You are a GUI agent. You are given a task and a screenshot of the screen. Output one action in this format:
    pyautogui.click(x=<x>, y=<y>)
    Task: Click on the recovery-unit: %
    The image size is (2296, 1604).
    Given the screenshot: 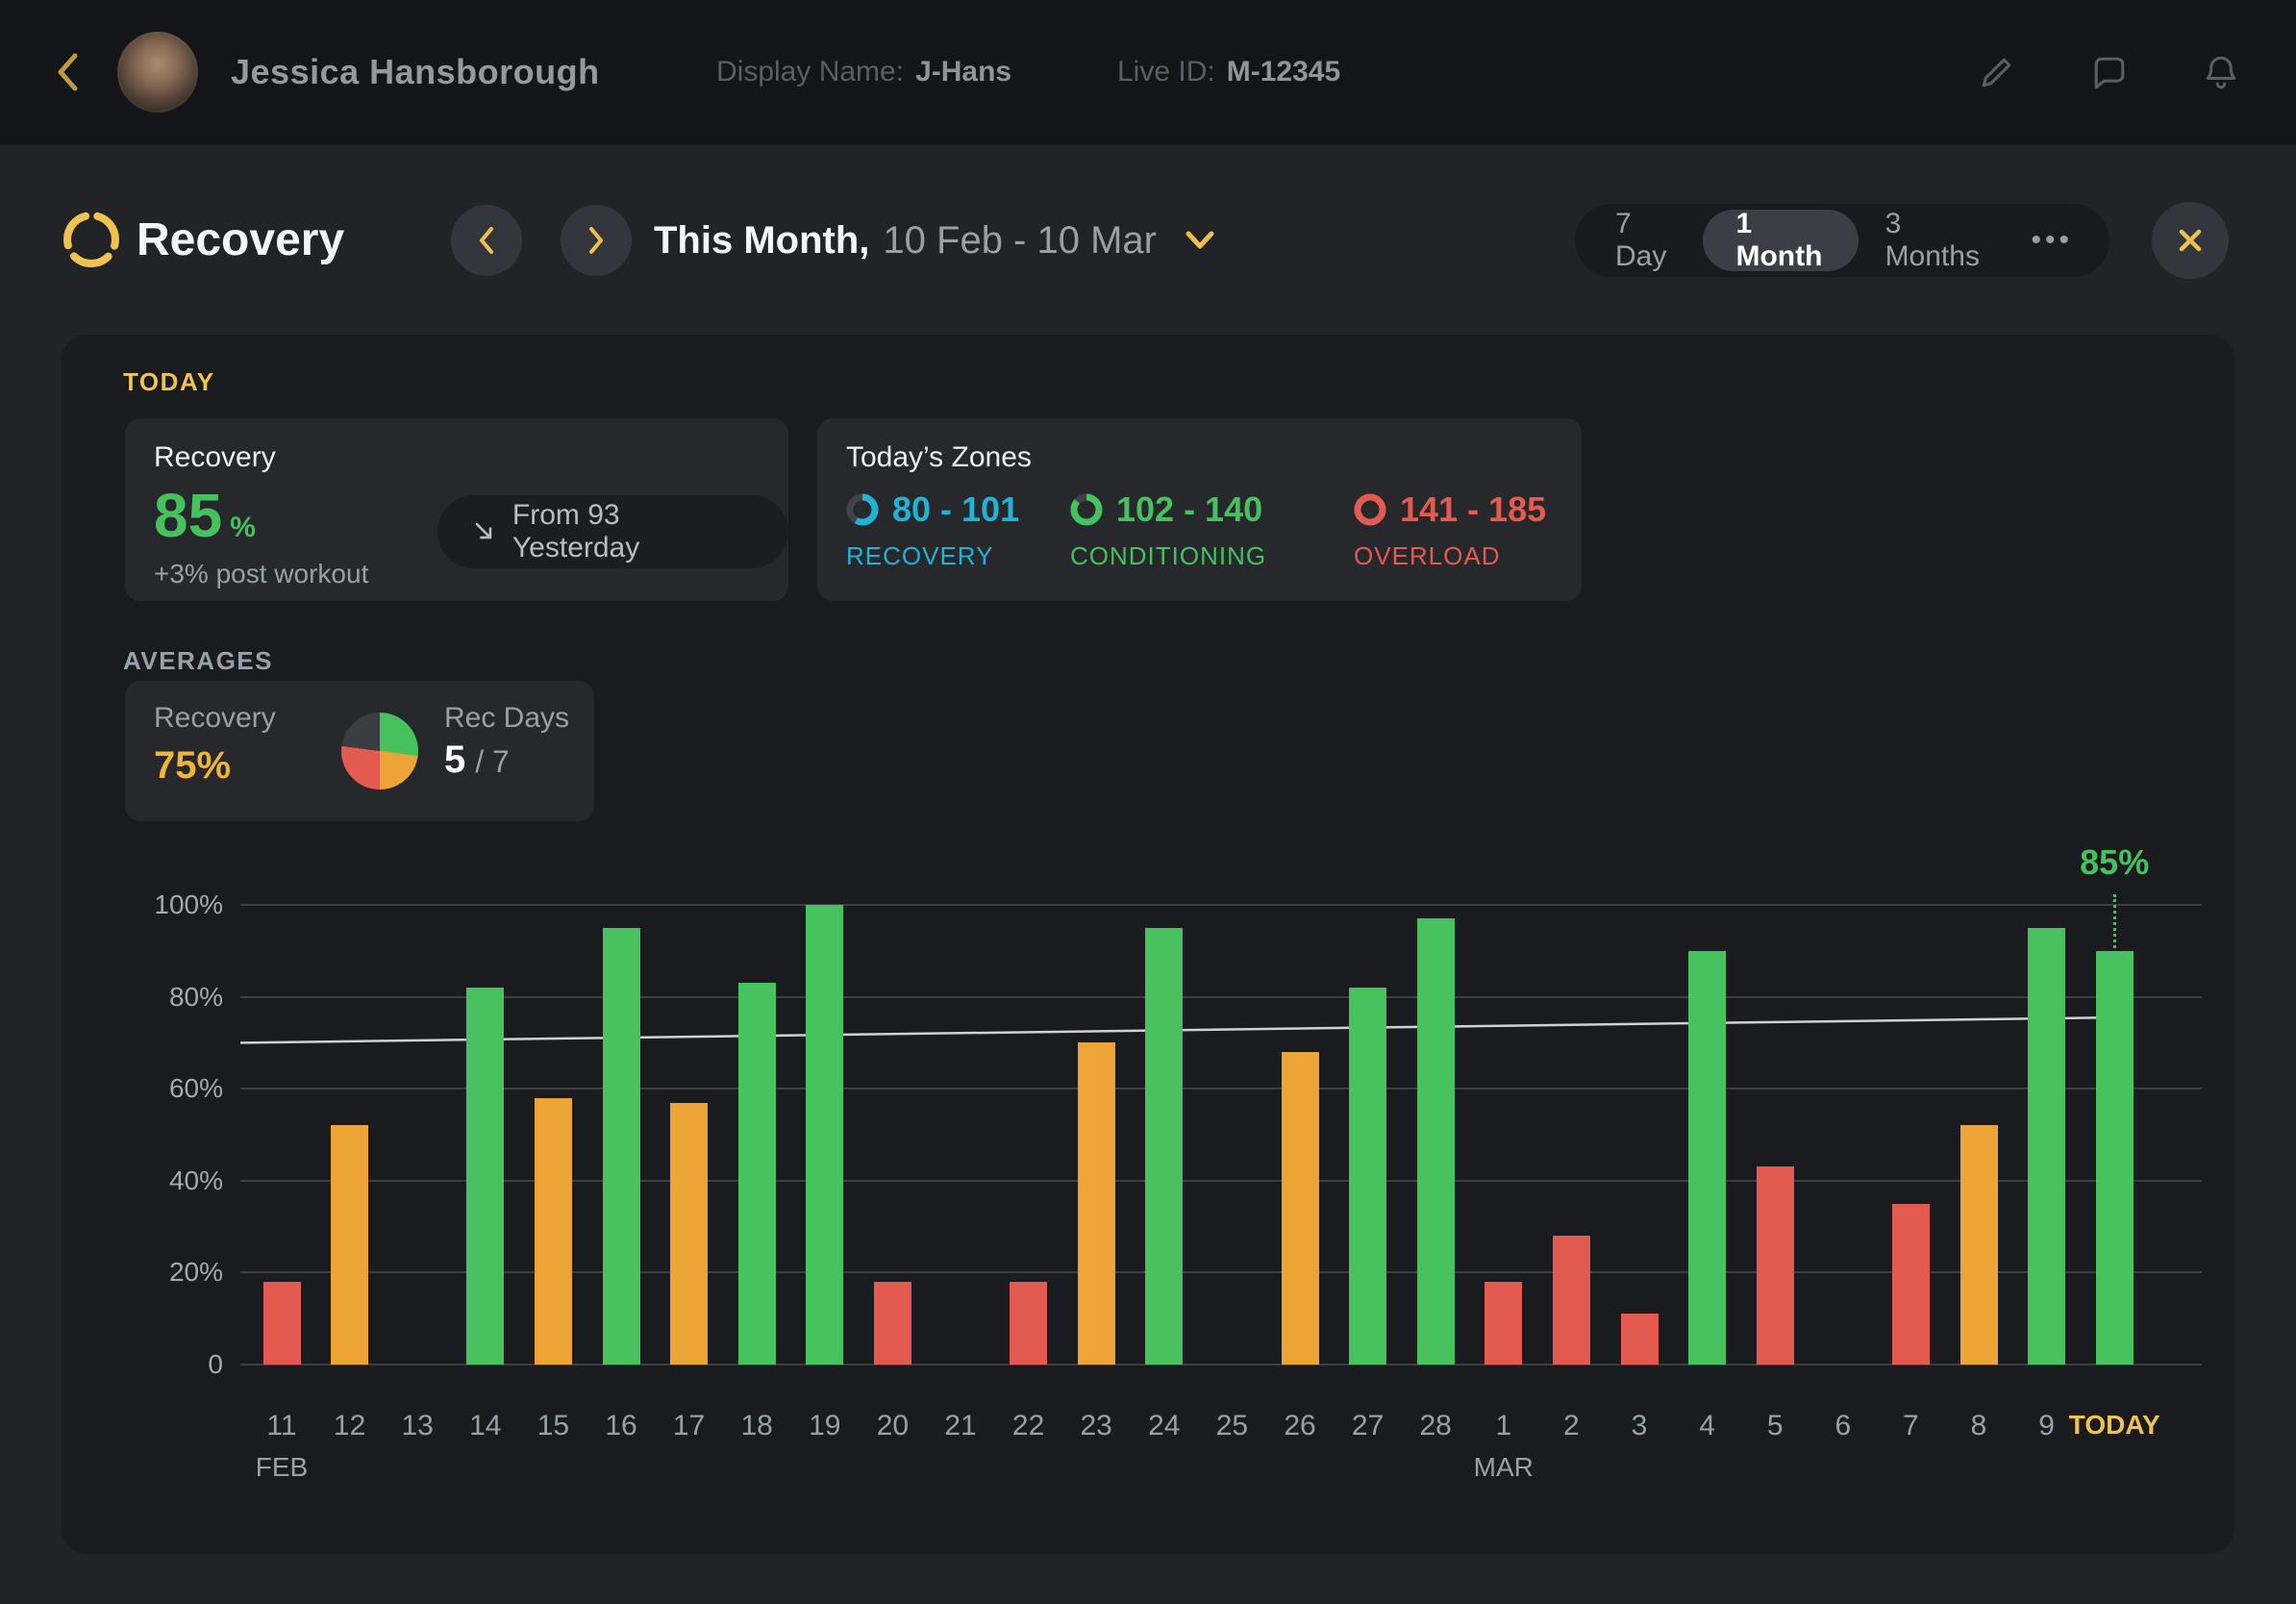 What is the action you would take?
    pyautogui.click(x=243, y=527)
    